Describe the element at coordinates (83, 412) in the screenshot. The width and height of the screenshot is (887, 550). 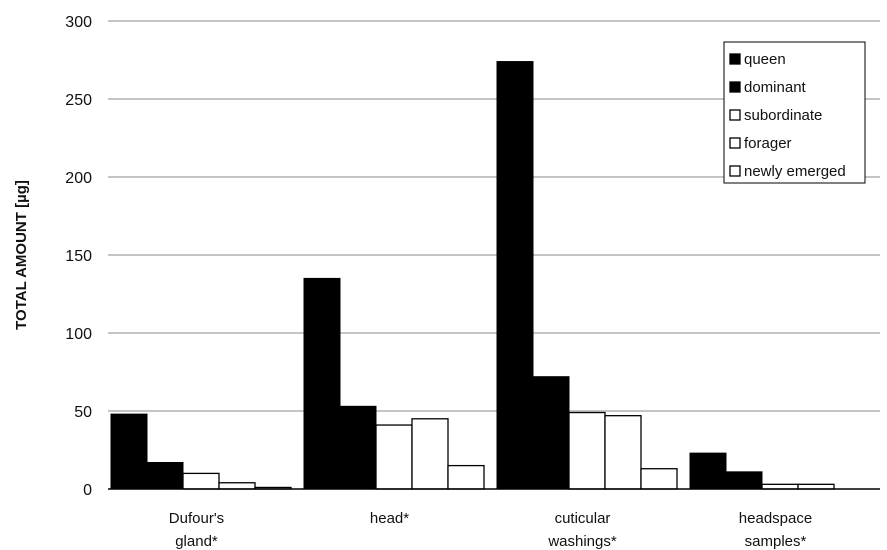
I see `y-tick-label: 50` at that location.